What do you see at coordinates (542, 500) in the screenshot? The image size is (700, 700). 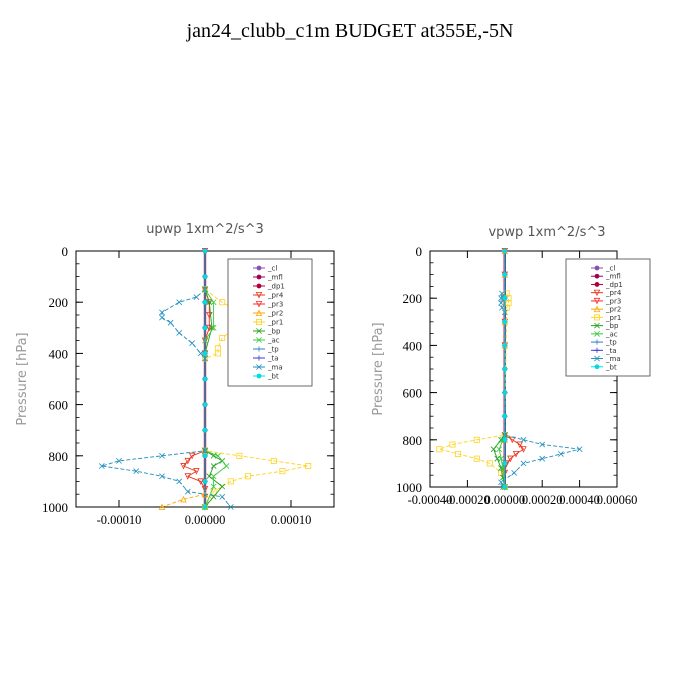 I see `x-tick-label: 0.00020` at bounding box center [542, 500].